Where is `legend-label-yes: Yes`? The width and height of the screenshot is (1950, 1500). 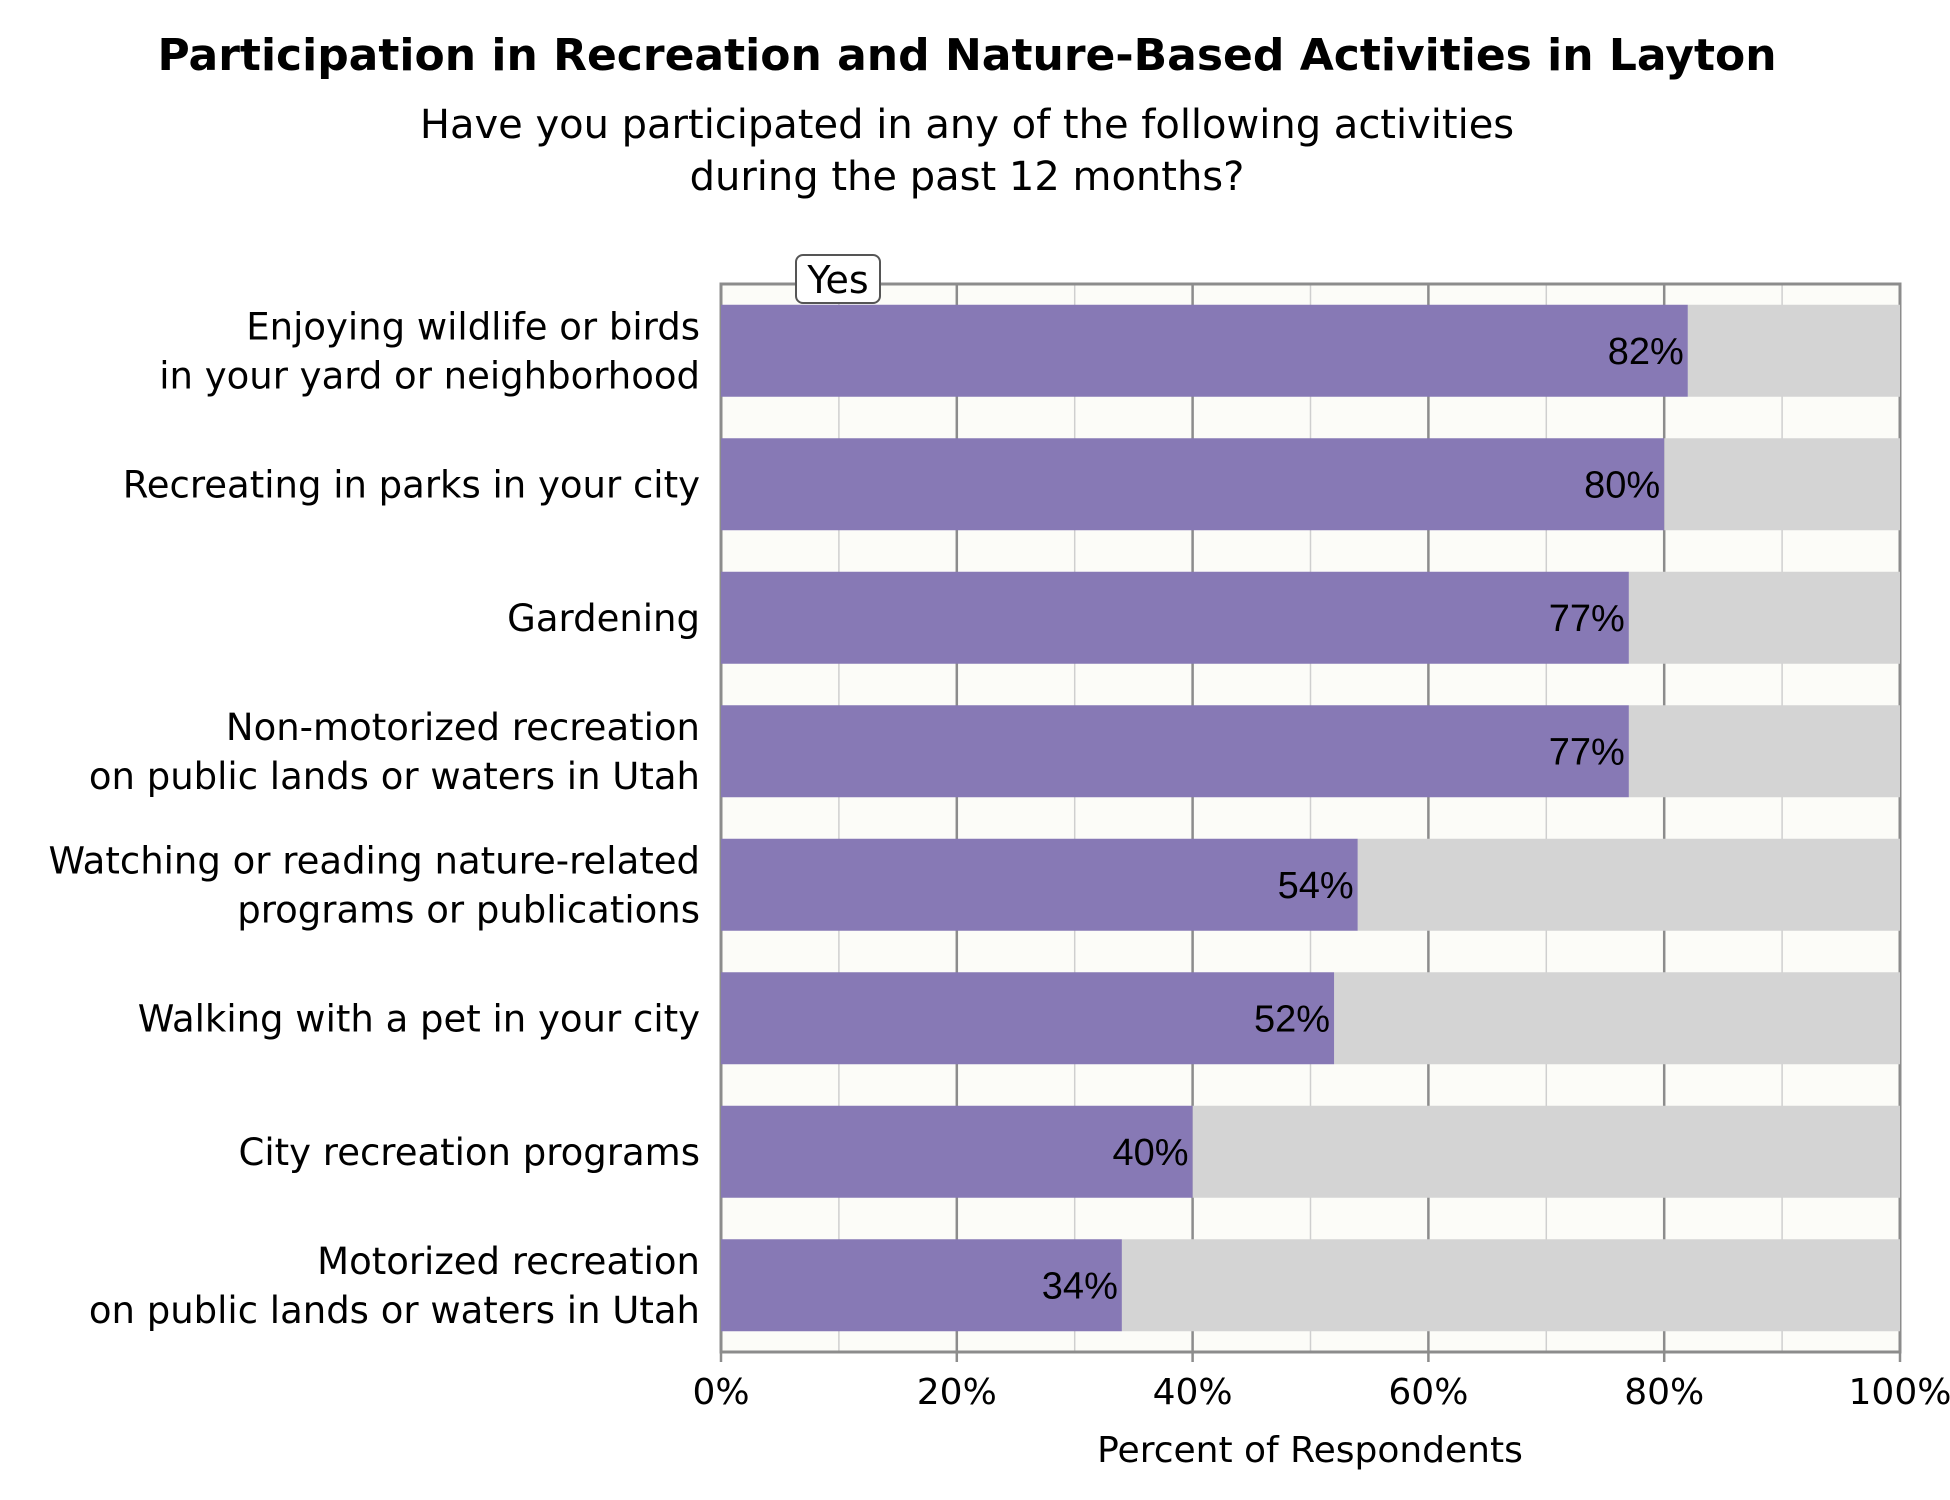 legend-label-yes: Yes is located at coordinates (837, 280).